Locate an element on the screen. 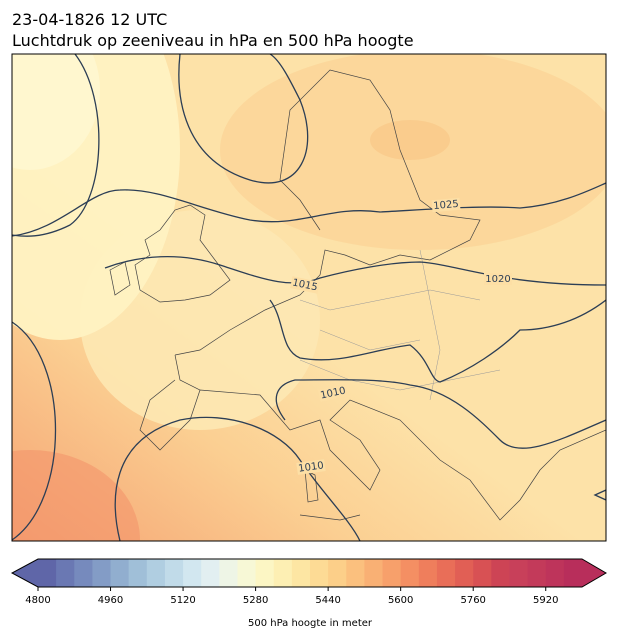  colorbar-extend-low is located at coordinates (25, 573).